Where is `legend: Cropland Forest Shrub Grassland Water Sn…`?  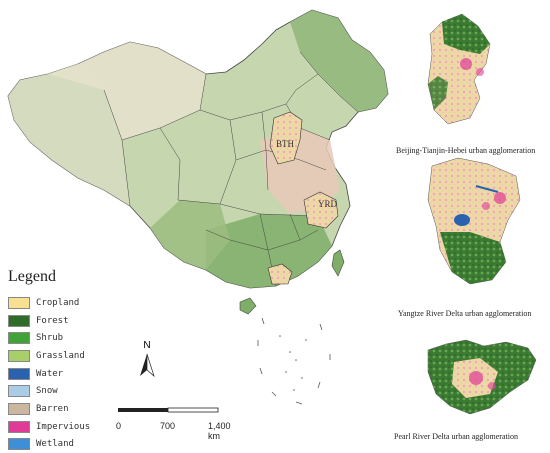
legend: Cropland Forest Shrub Grassland Water Sn… is located at coordinates (49, 373).